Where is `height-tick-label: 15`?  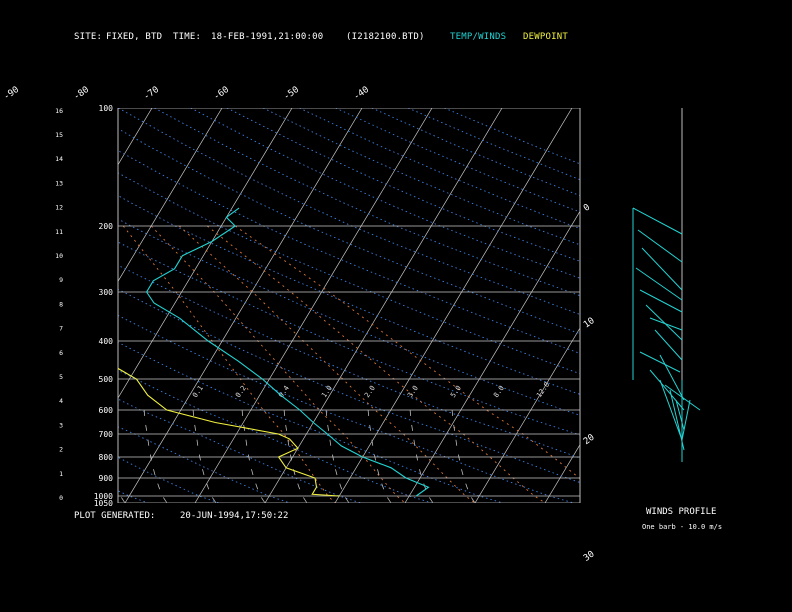
height-tick-label: 15 is located at coordinates (59, 135).